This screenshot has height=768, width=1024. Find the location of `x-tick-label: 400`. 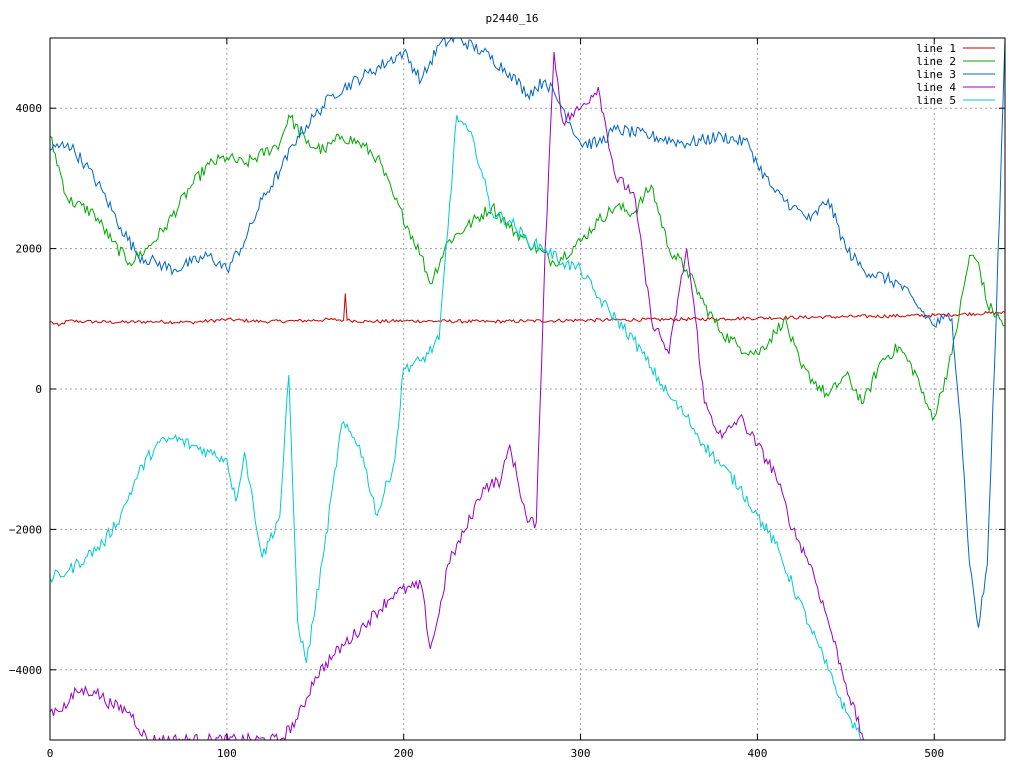

x-tick-label: 400 is located at coordinates (757, 753).